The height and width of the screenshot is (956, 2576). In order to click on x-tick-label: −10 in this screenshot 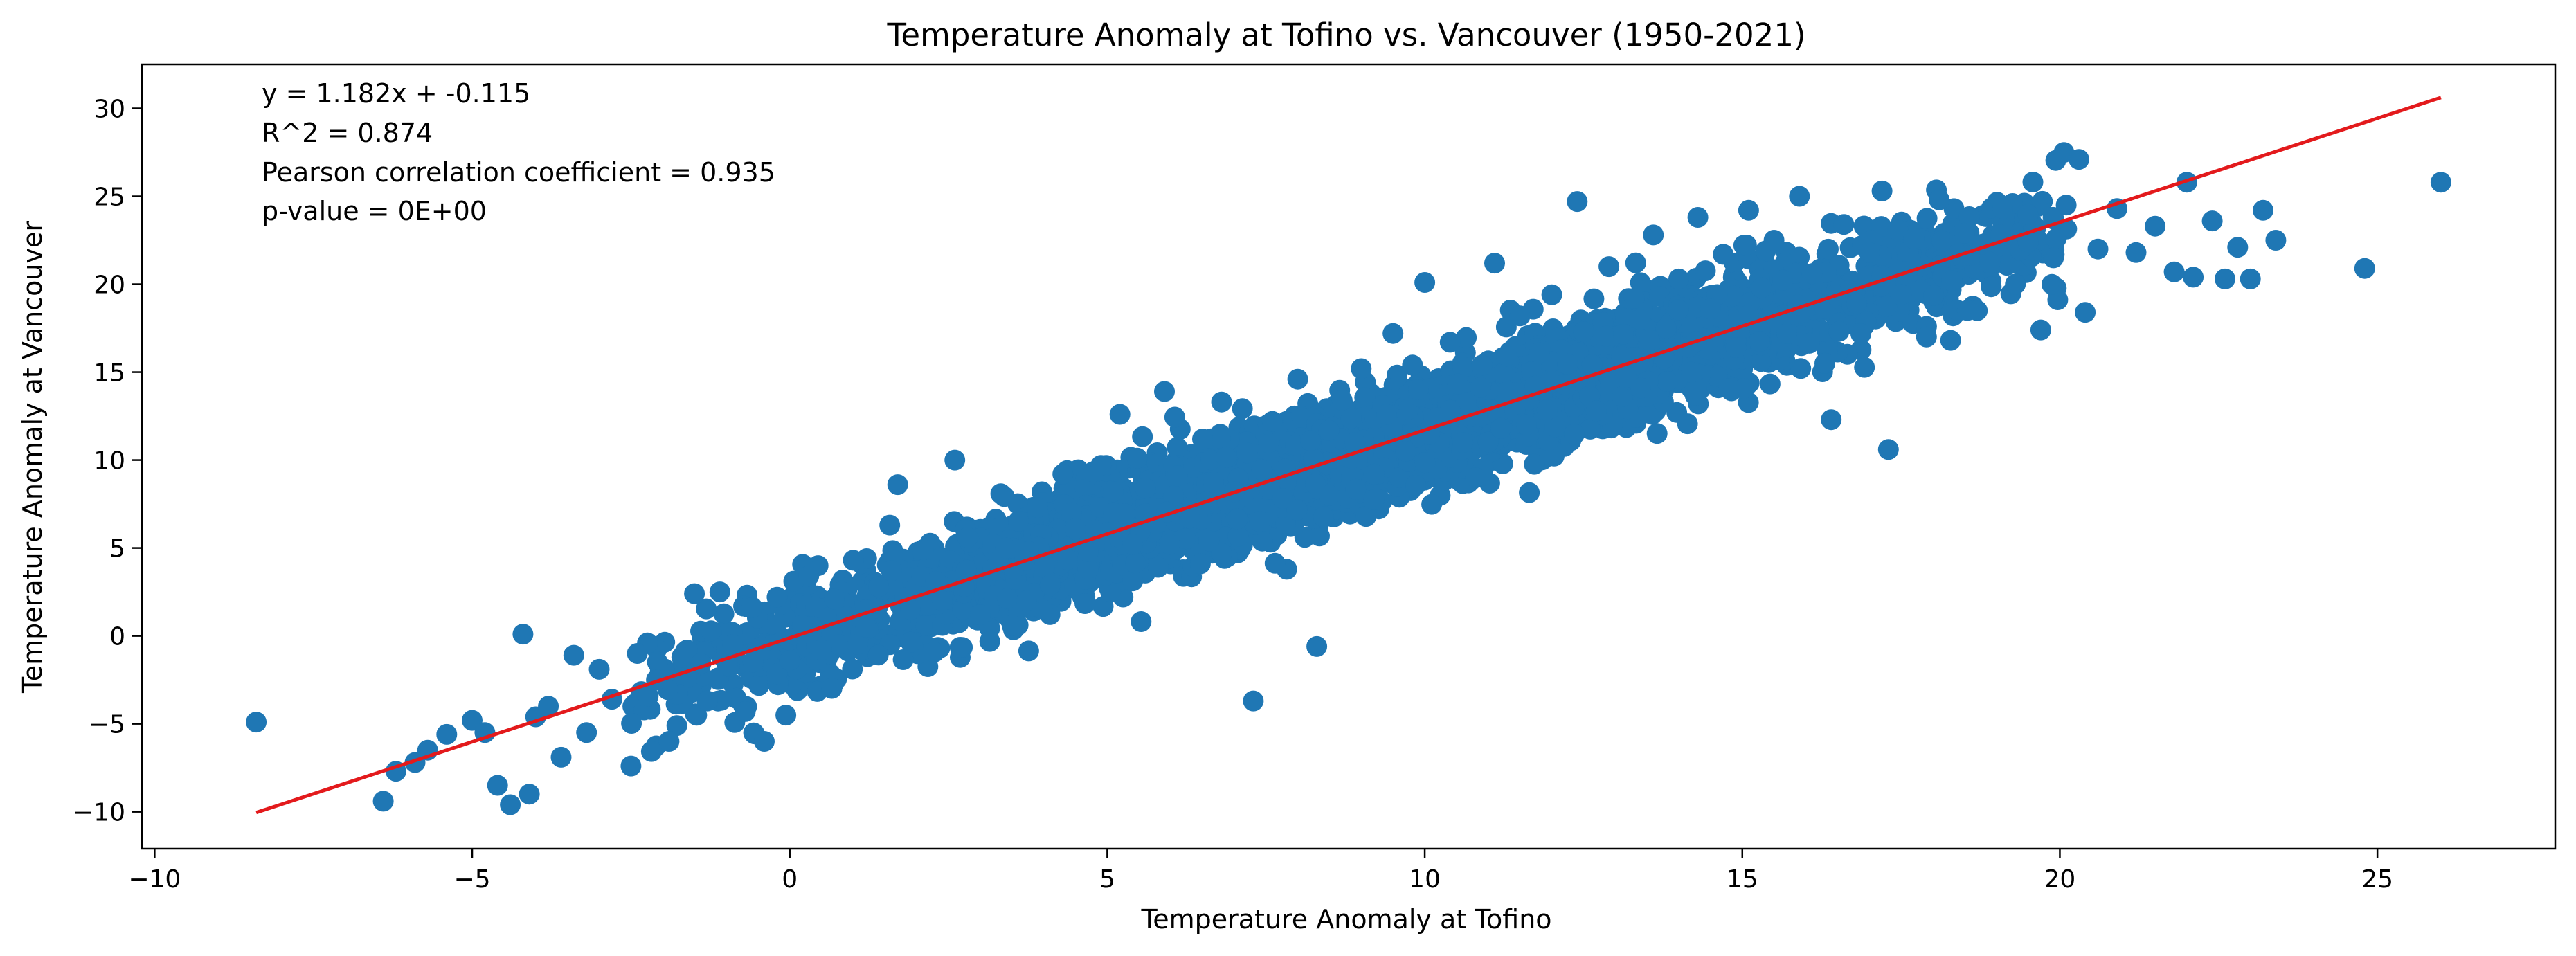, I will do `click(154, 879)`.